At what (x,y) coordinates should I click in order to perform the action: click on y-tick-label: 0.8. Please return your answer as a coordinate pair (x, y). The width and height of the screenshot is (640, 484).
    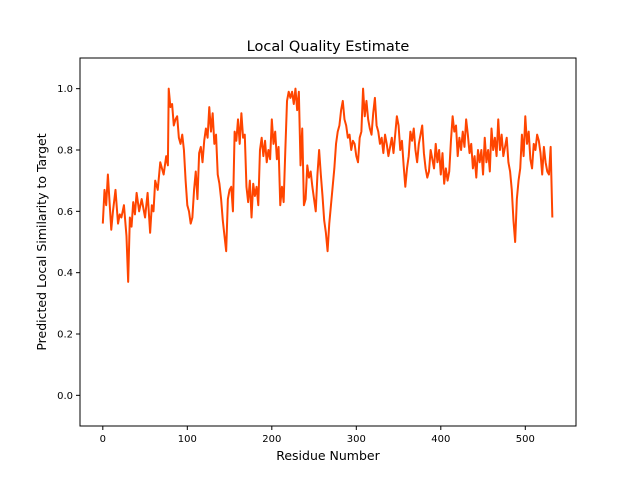
    Looking at the image, I should click on (65, 151).